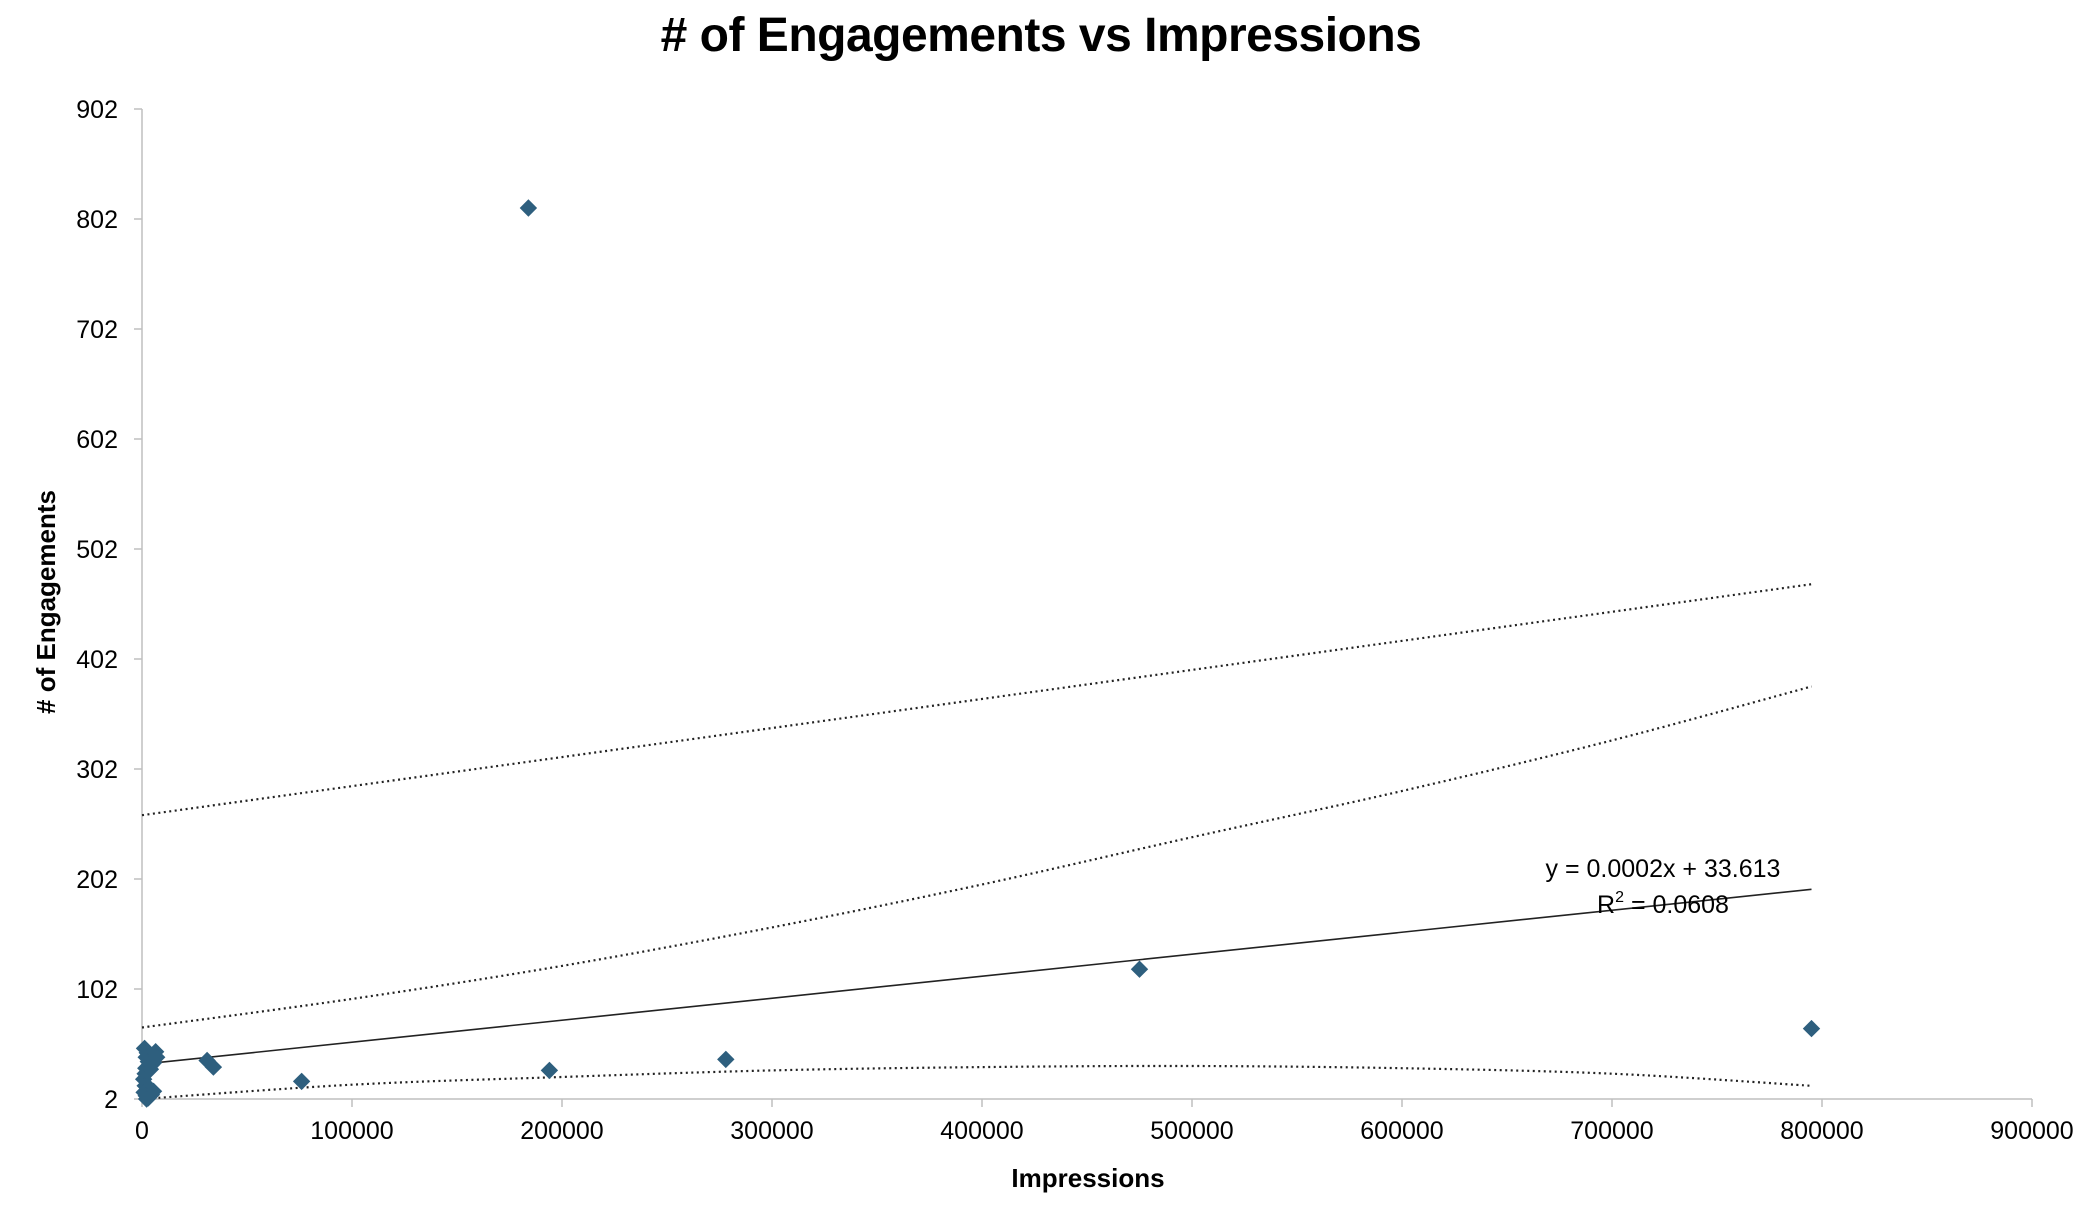 The width and height of the screenshot is (2082, 1216). I want to click on y-axis-title: # of Engagements, so click(46, 602).